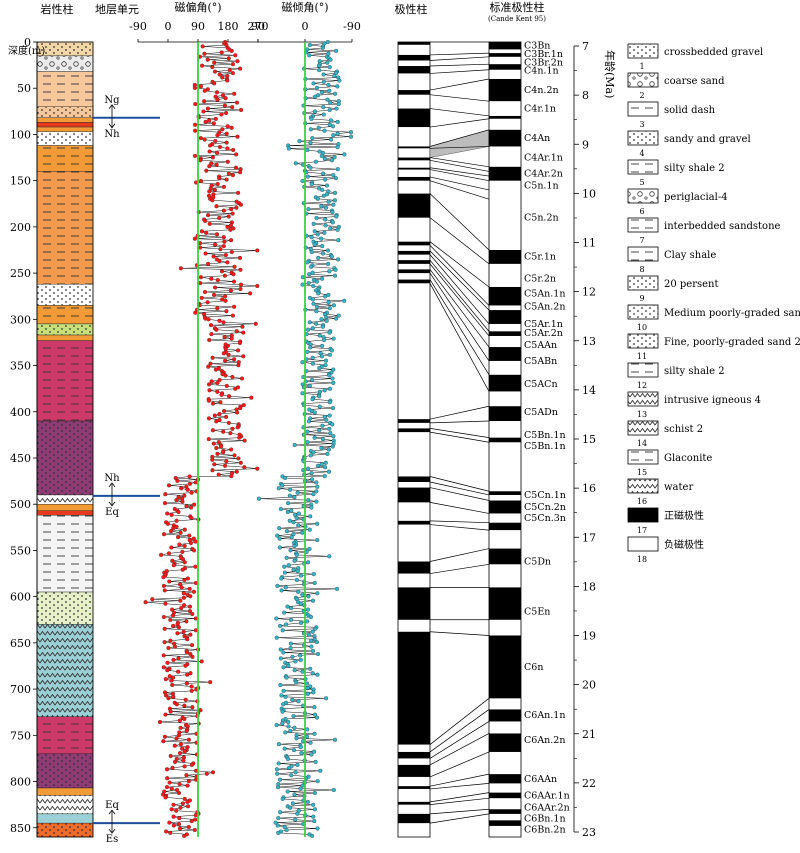  What do you see at coordinates (589, 439) in the screenshot?
I see `age-tick-label: 15` at bounding box center [589, 439].